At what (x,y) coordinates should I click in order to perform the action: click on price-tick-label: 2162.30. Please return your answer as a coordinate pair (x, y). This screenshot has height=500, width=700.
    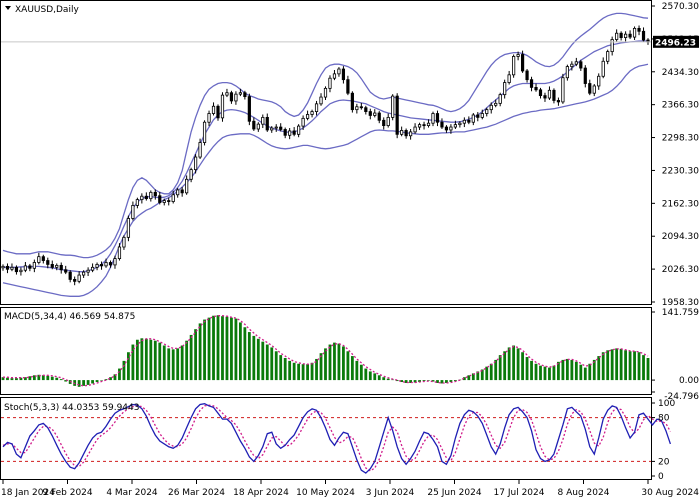
    Looking at the image, I should click on (680, 204).